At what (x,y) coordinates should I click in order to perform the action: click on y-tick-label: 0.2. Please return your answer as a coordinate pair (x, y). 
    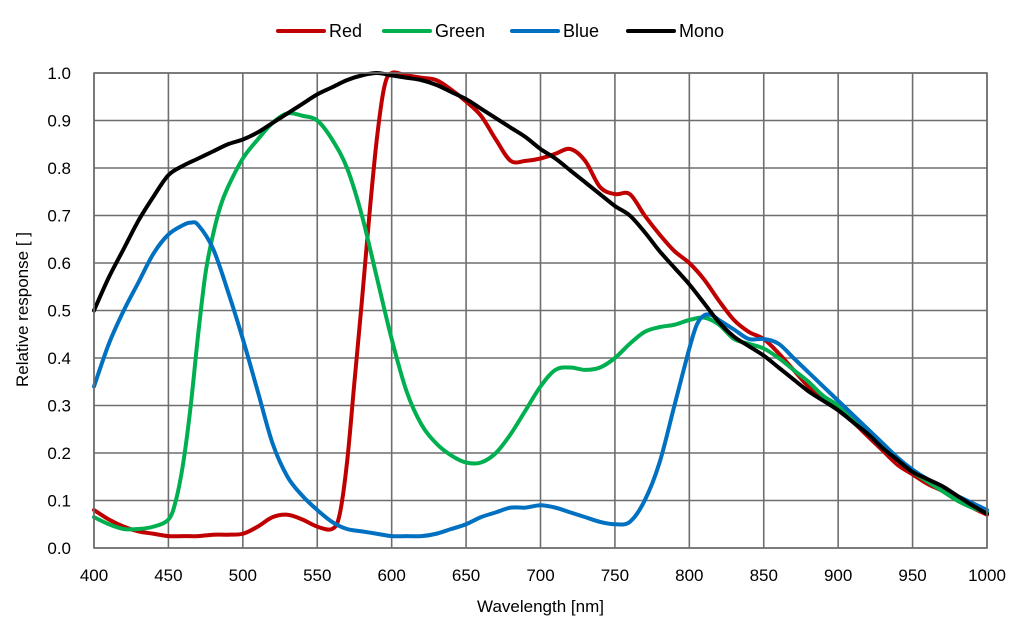
    Looking at the image, I should click on (59, 453).